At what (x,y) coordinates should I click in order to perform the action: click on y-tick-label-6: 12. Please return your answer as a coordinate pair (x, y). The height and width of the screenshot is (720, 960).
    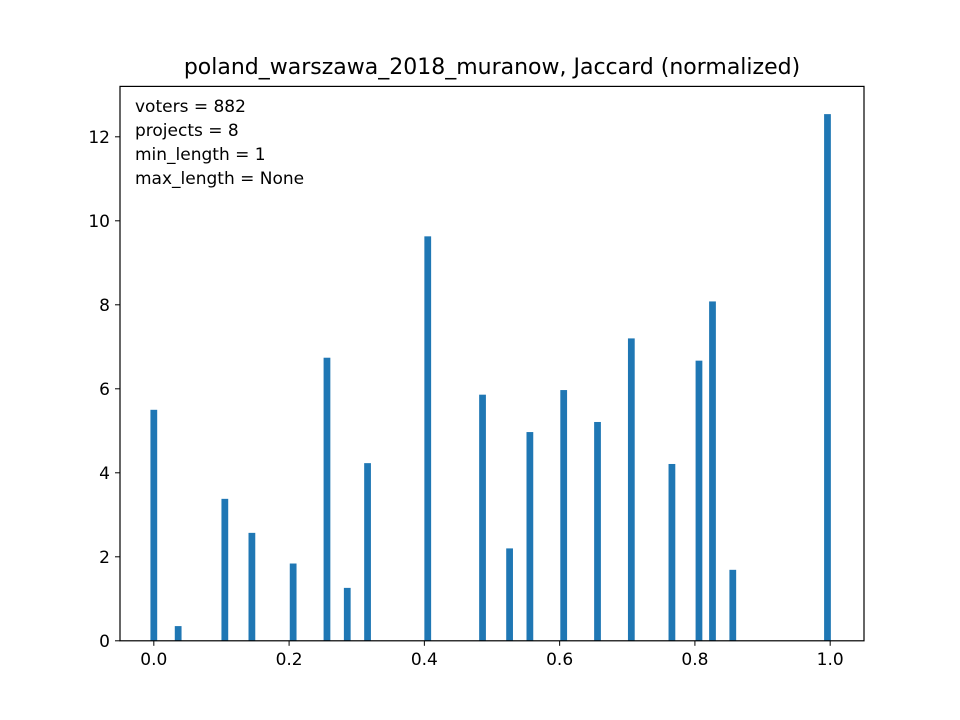
    Looking at the image, I should click on (99, 138).